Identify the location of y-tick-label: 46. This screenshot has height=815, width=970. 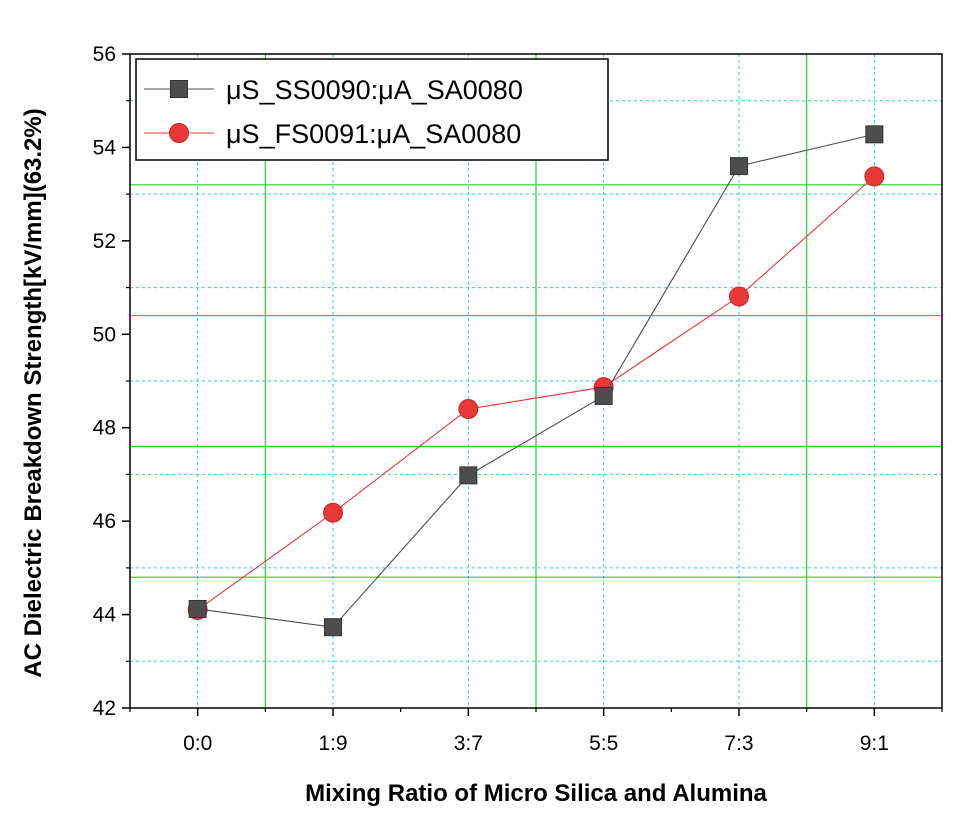
(104, 521).